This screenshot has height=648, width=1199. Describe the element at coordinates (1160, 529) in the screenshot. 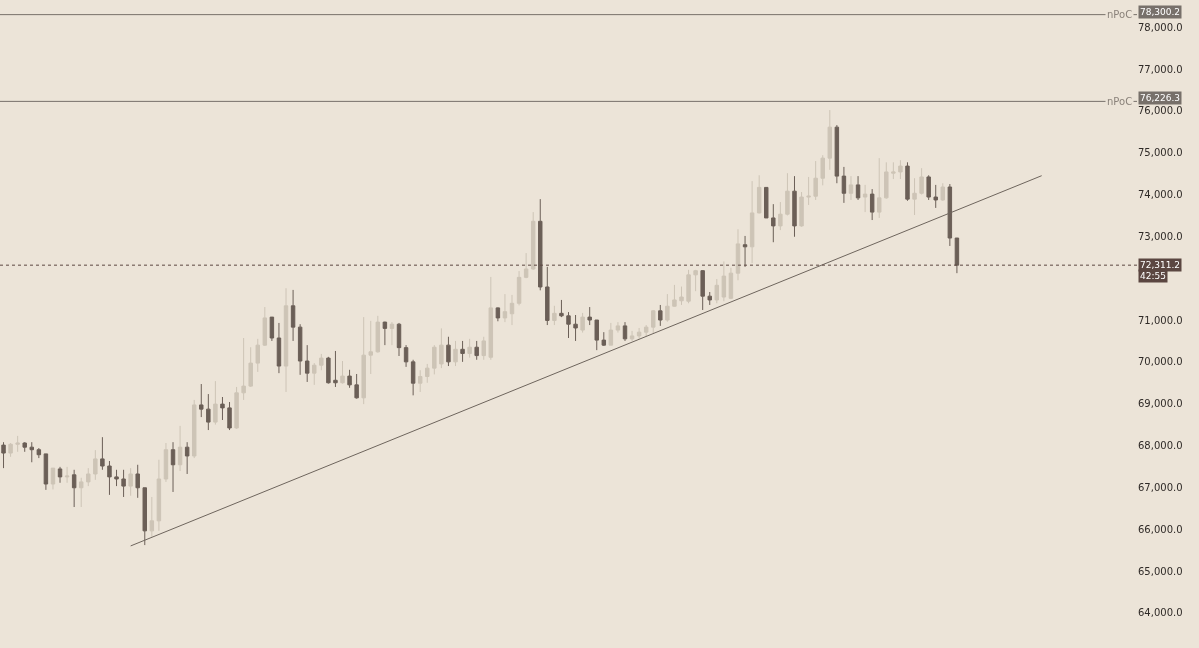

I see `y-tick-label: 66,000.0` at that location.